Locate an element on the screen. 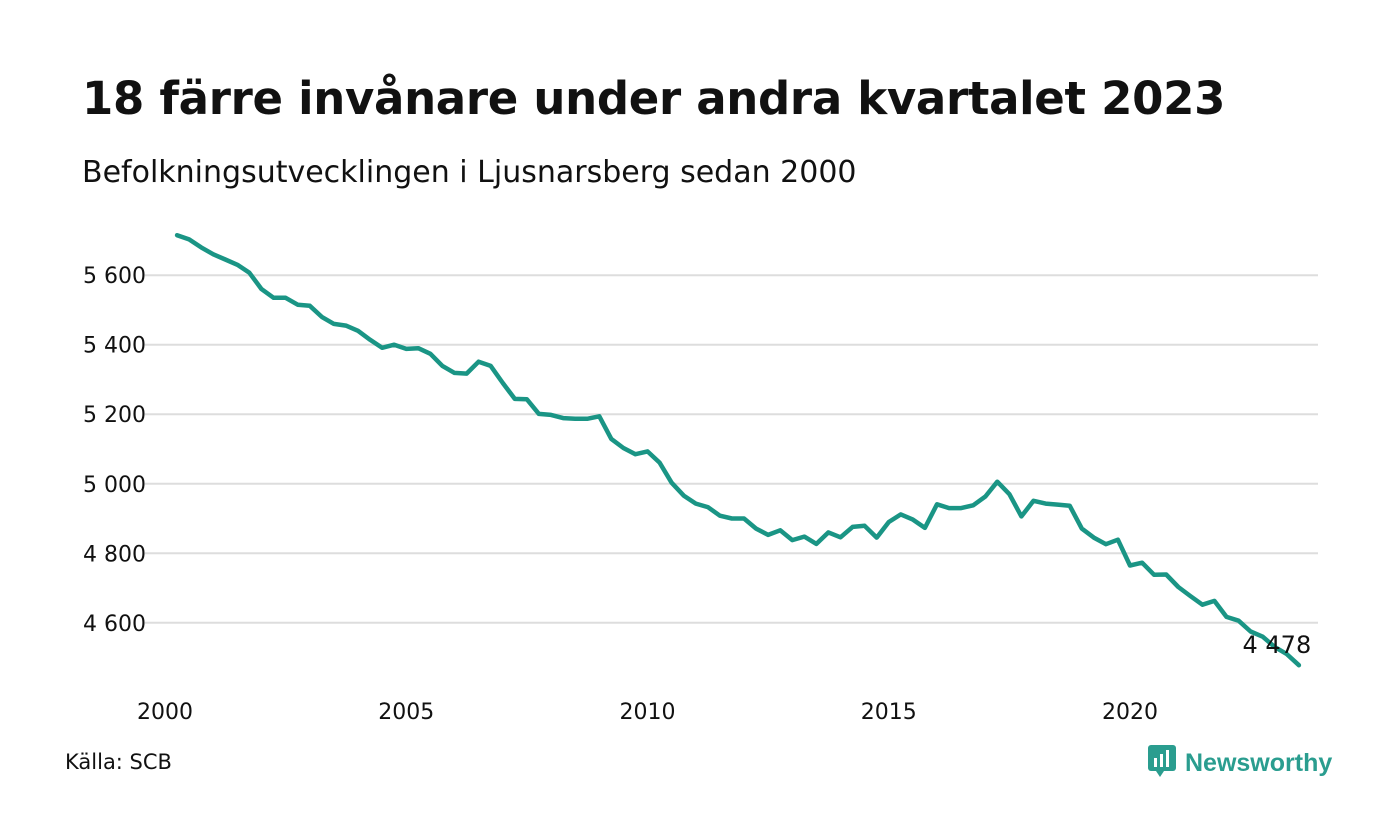 The height and width of the screenshot is (840, 1400). y-tick-label: 5 000 is located at coordinates (114, 485).